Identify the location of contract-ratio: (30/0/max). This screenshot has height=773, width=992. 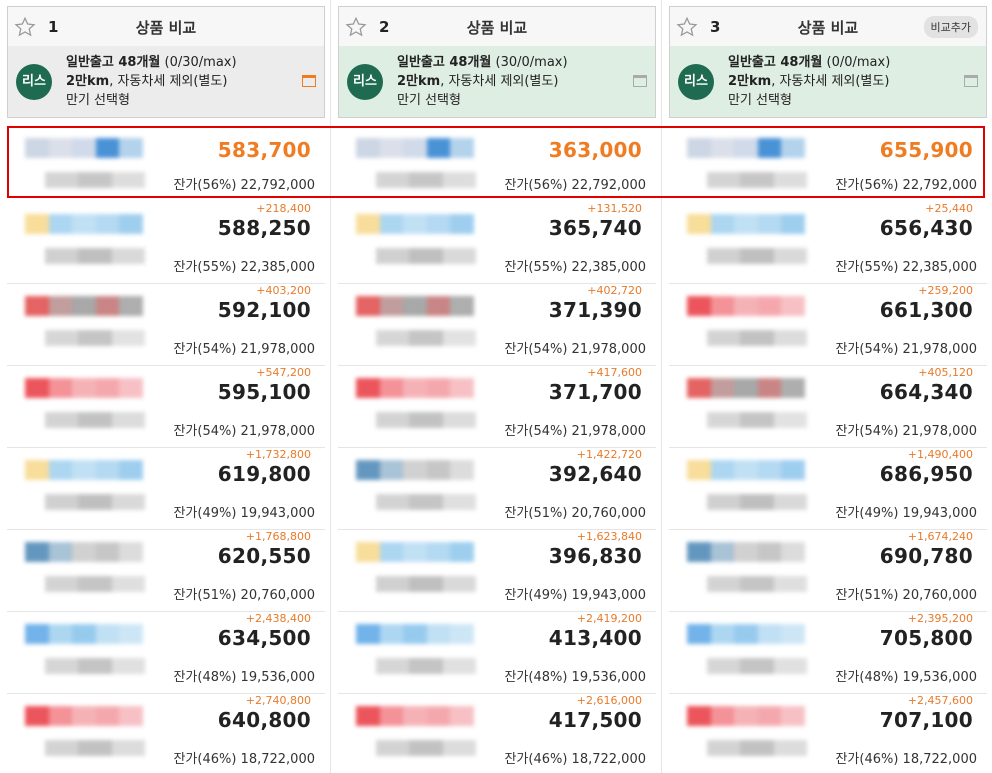
(529, 62).